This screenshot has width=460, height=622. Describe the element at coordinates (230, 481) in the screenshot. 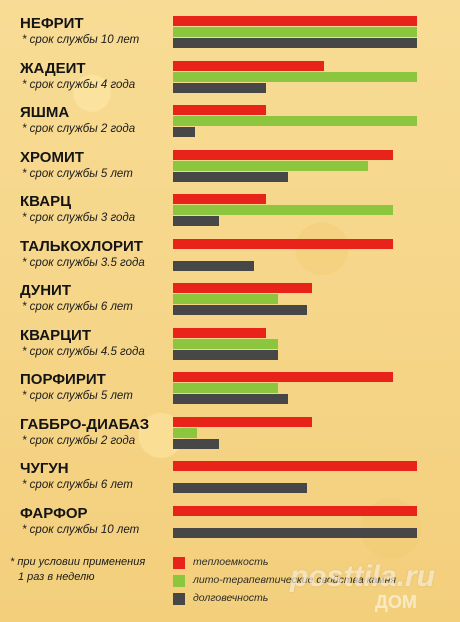

I see `chart-row: ЧУГУН * срок службы 6 лет` at that location.